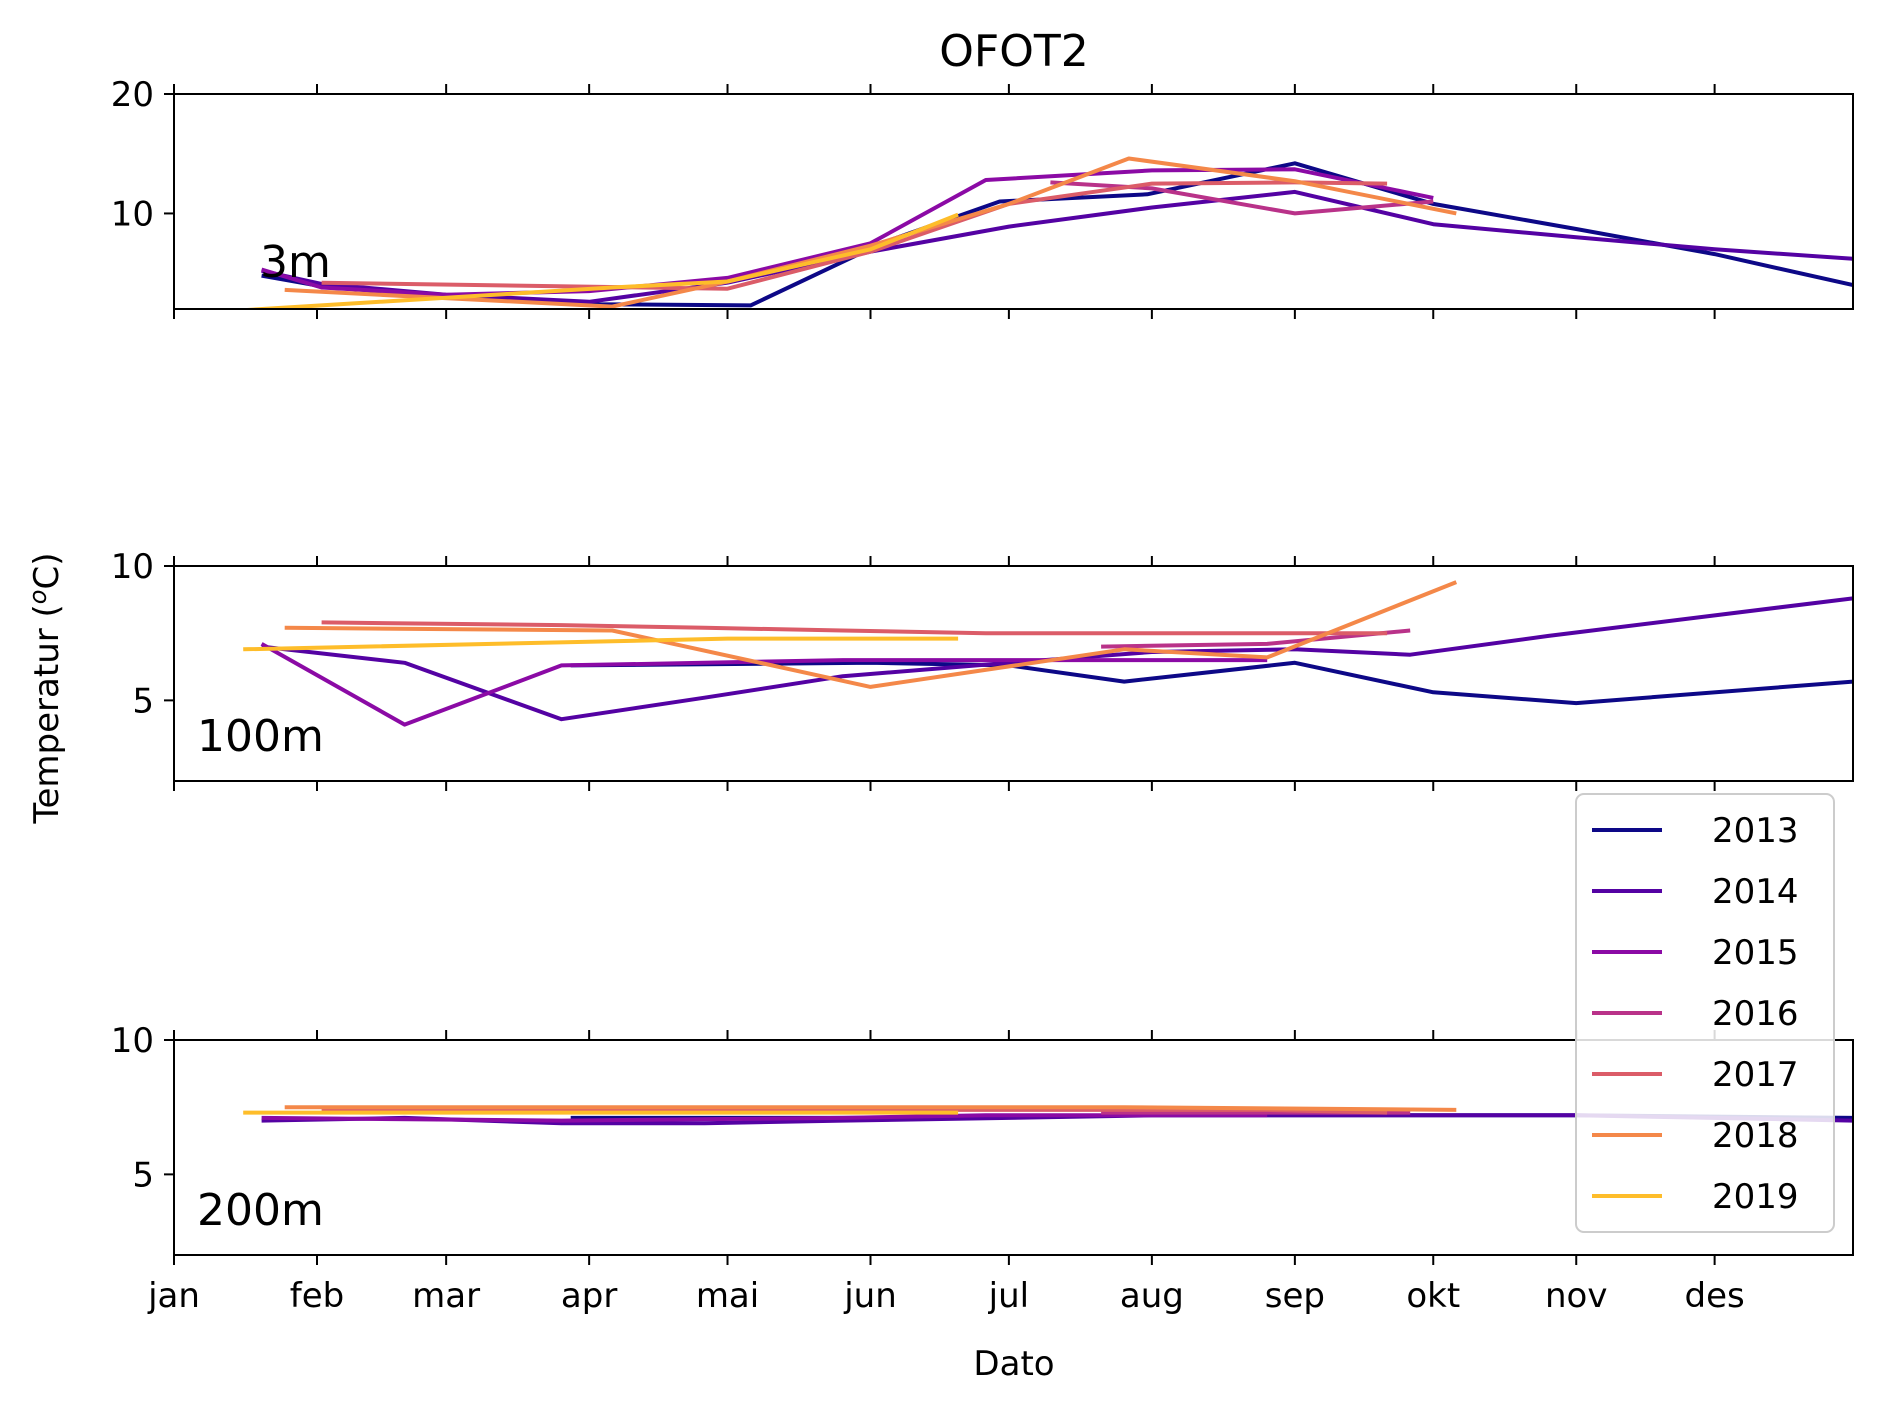  I want to click on depth-label-100m: 100m, so click(260, 736).